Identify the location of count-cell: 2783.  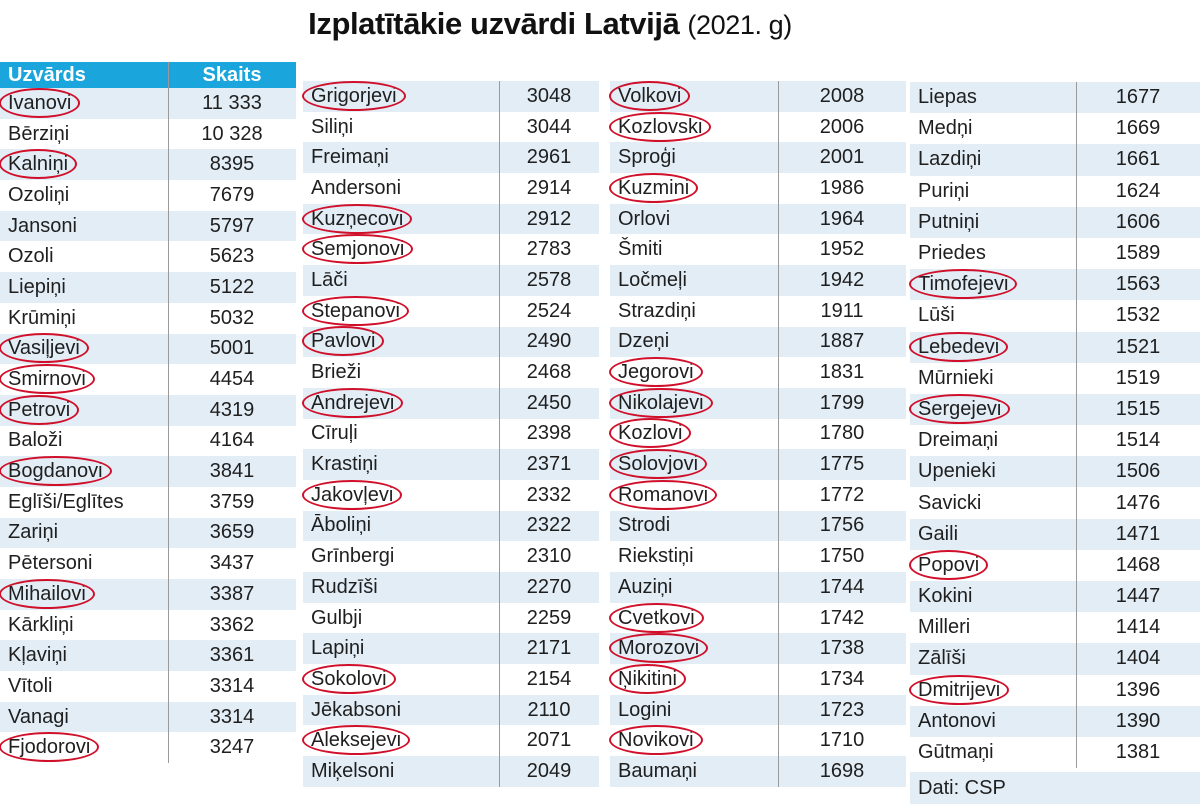
(549, 249).